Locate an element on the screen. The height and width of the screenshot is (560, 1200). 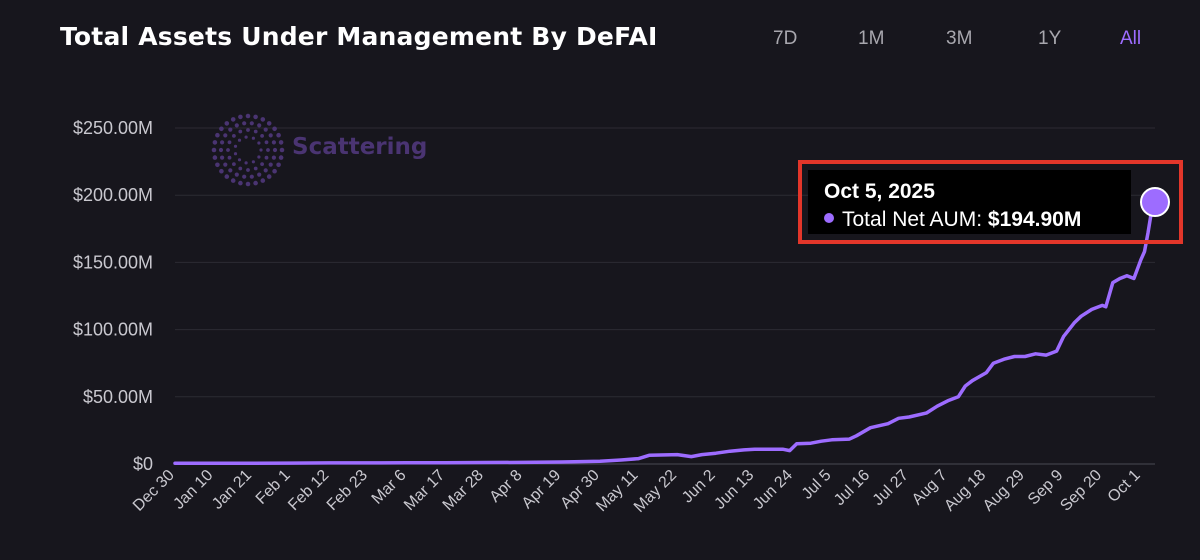
highlight-point is located at coordinates (1155, 202).